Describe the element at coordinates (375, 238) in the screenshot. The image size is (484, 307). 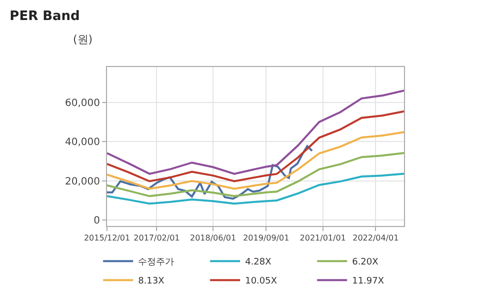
I see `x-tick-label: 2022/04/01` at that location.